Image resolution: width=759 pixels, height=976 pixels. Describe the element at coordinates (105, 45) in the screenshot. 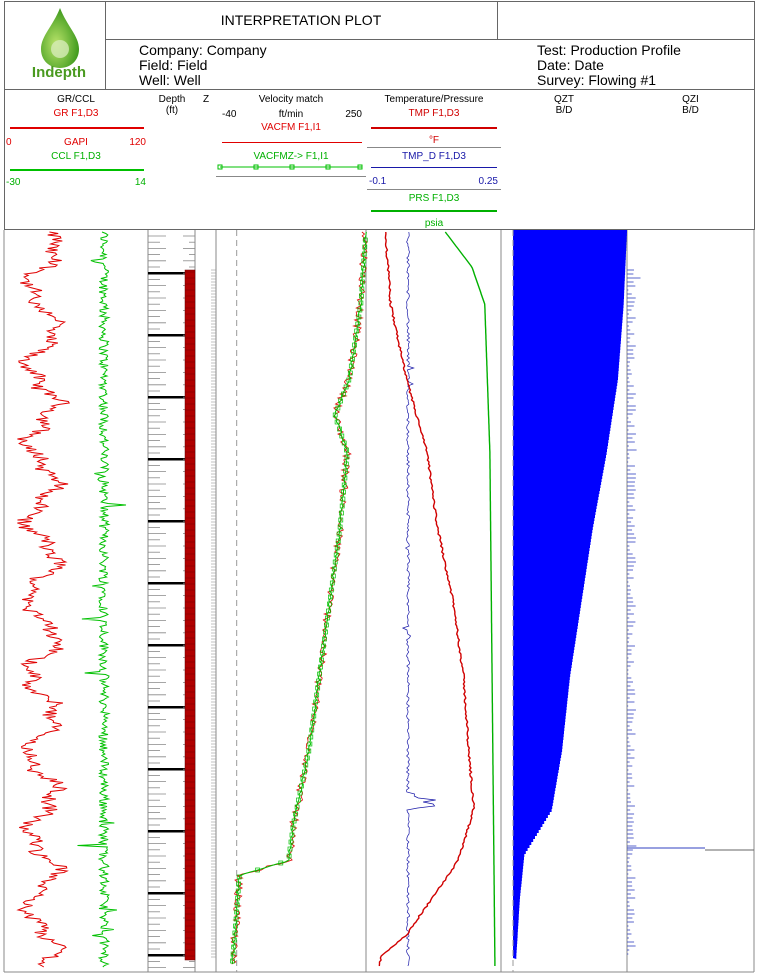

I see `logo-divider` at that location.